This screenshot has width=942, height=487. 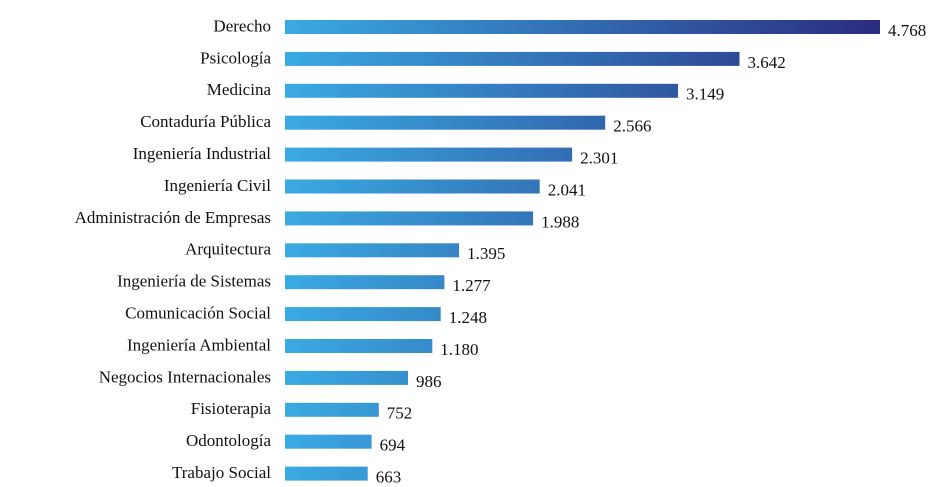 I want to click on value-label: 2.566, so click(x=632, y=126).